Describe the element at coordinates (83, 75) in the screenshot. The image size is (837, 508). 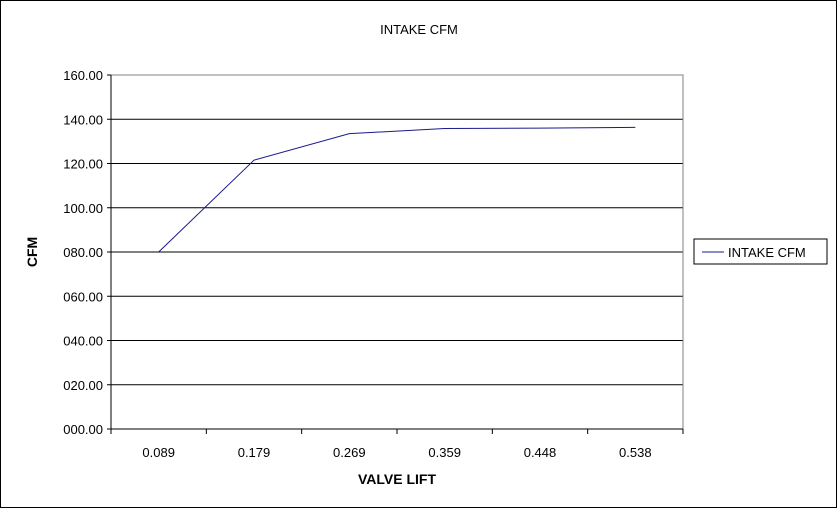
I see `y-tick-label: 160.00` at that location.